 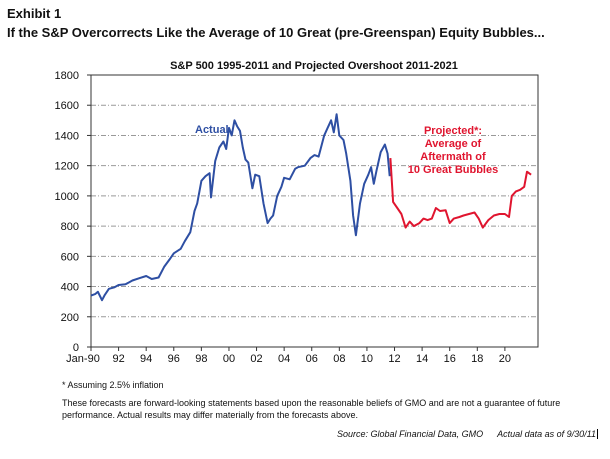 What do you see at coordinates (118, 359) in the screenshot?
I see `x-tick-label: 92` at bounding box center [118, 359].